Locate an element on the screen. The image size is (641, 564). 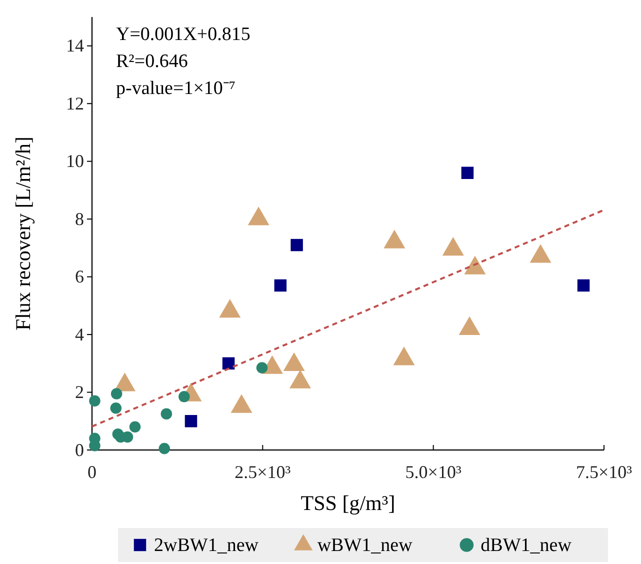
y-tick-label: 14 is located at coordinates (75, 46).